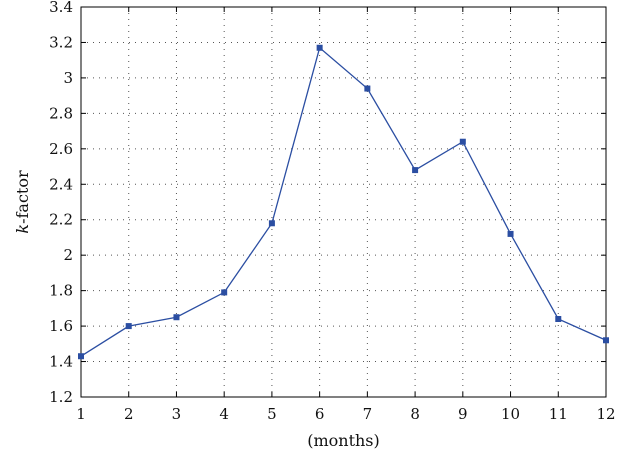 The image size is (634, 461). I want to click on y-tick-label: 3.2, so click(61, 42).